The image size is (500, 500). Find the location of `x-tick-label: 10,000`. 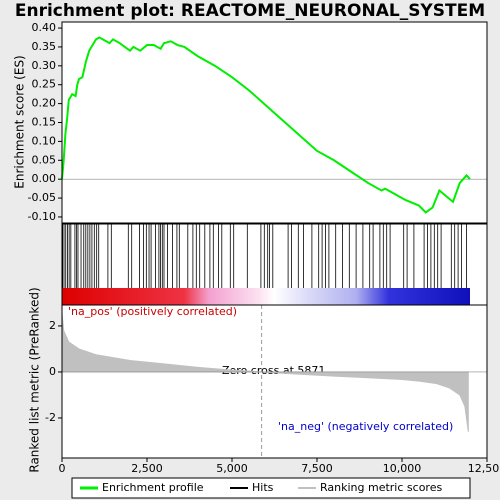

x-tick-label: 10,000 is located at coordinates (402, 468).